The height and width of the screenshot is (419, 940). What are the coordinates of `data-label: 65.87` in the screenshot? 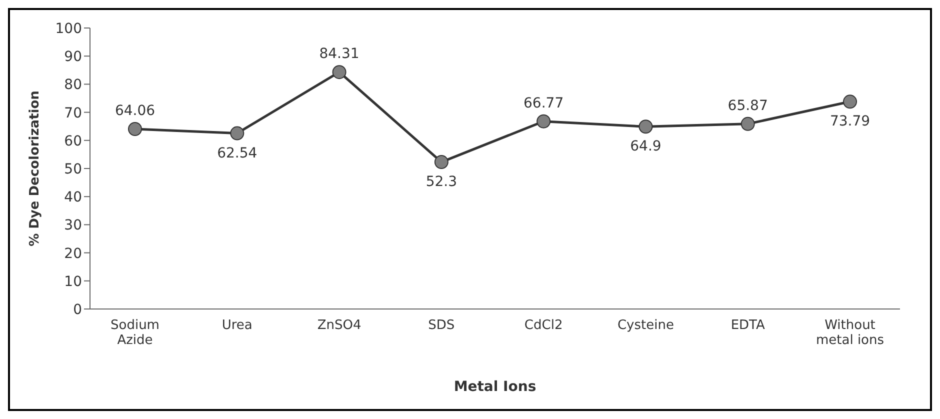 It's located at (748, 106).